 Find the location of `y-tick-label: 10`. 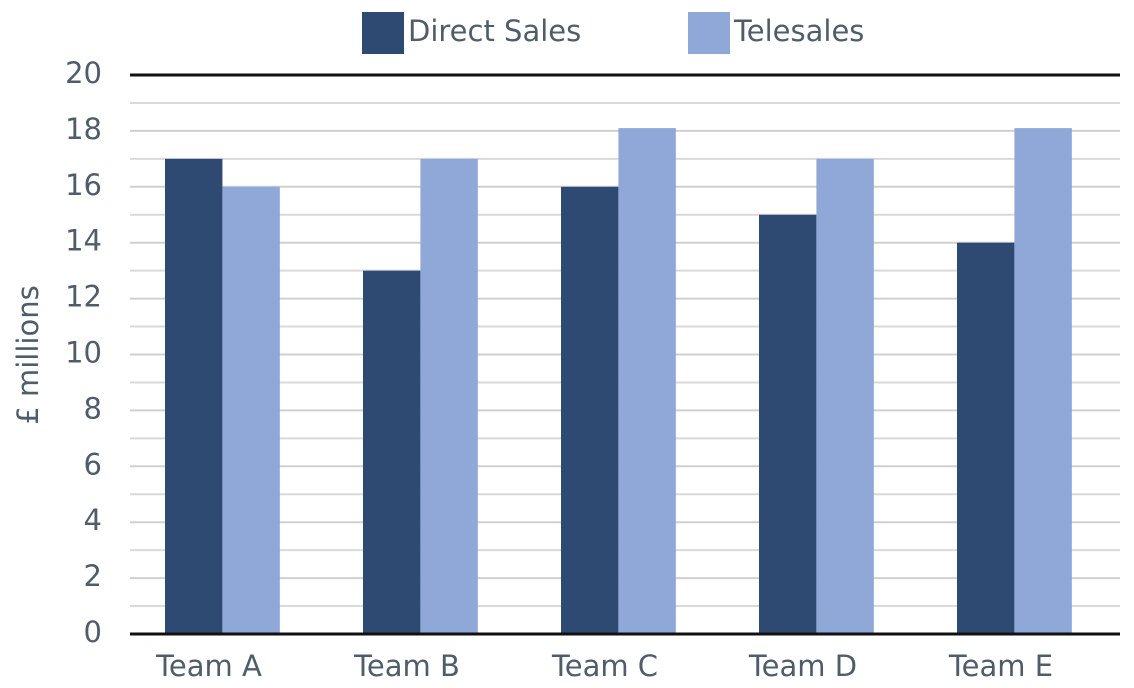

y-tick-label: 10 is located at coordinates (83, 353).